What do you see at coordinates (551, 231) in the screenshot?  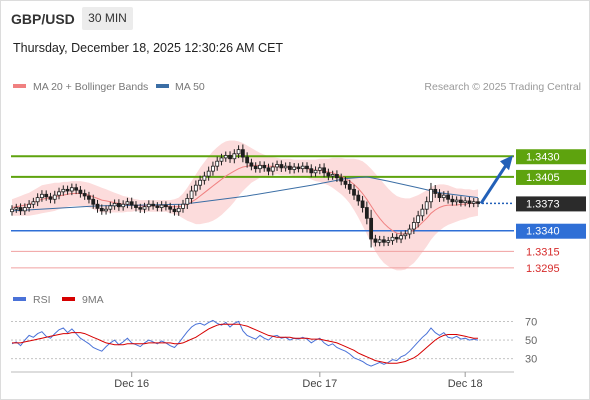 I see `support-label-box` at bounding box center [551, 231].